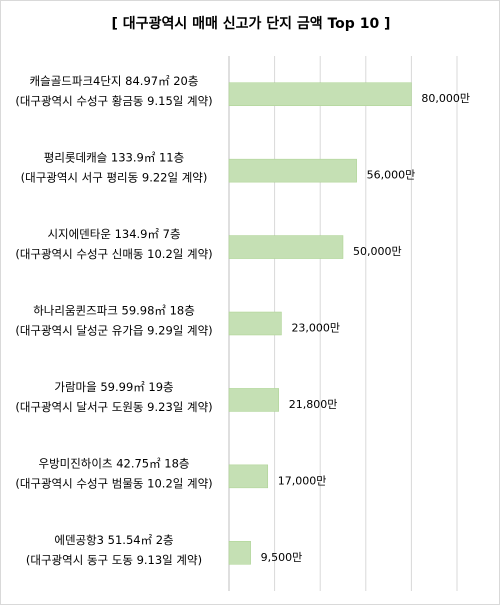 This screenshot has height=606, width=500. What do you see at coordinates (113, 331) in the screenshot?
I see `category-sublabel: (대구광역시 달성군 유가읍 9.29일 계약)` at bounding box center [113, 331].